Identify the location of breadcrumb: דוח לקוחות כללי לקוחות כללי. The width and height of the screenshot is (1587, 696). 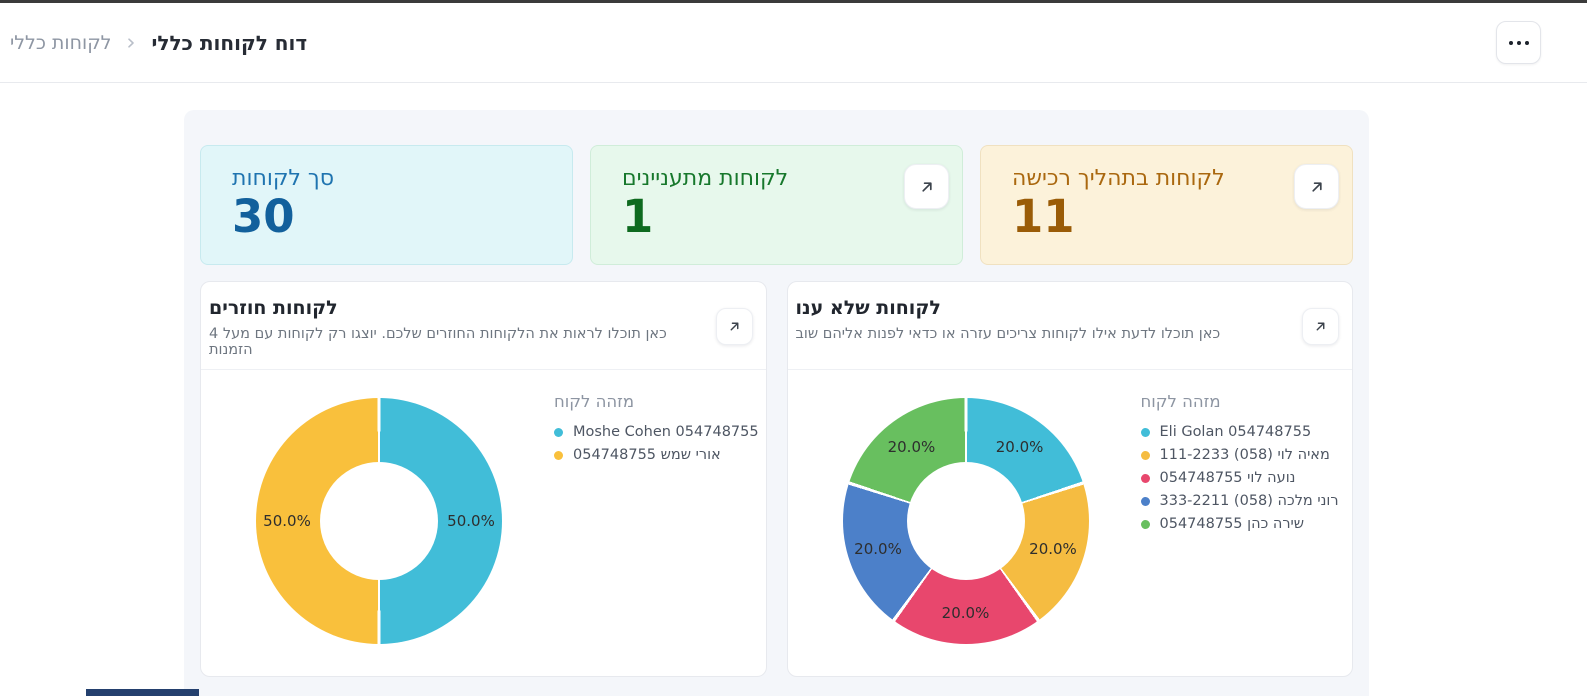
(158, 43).